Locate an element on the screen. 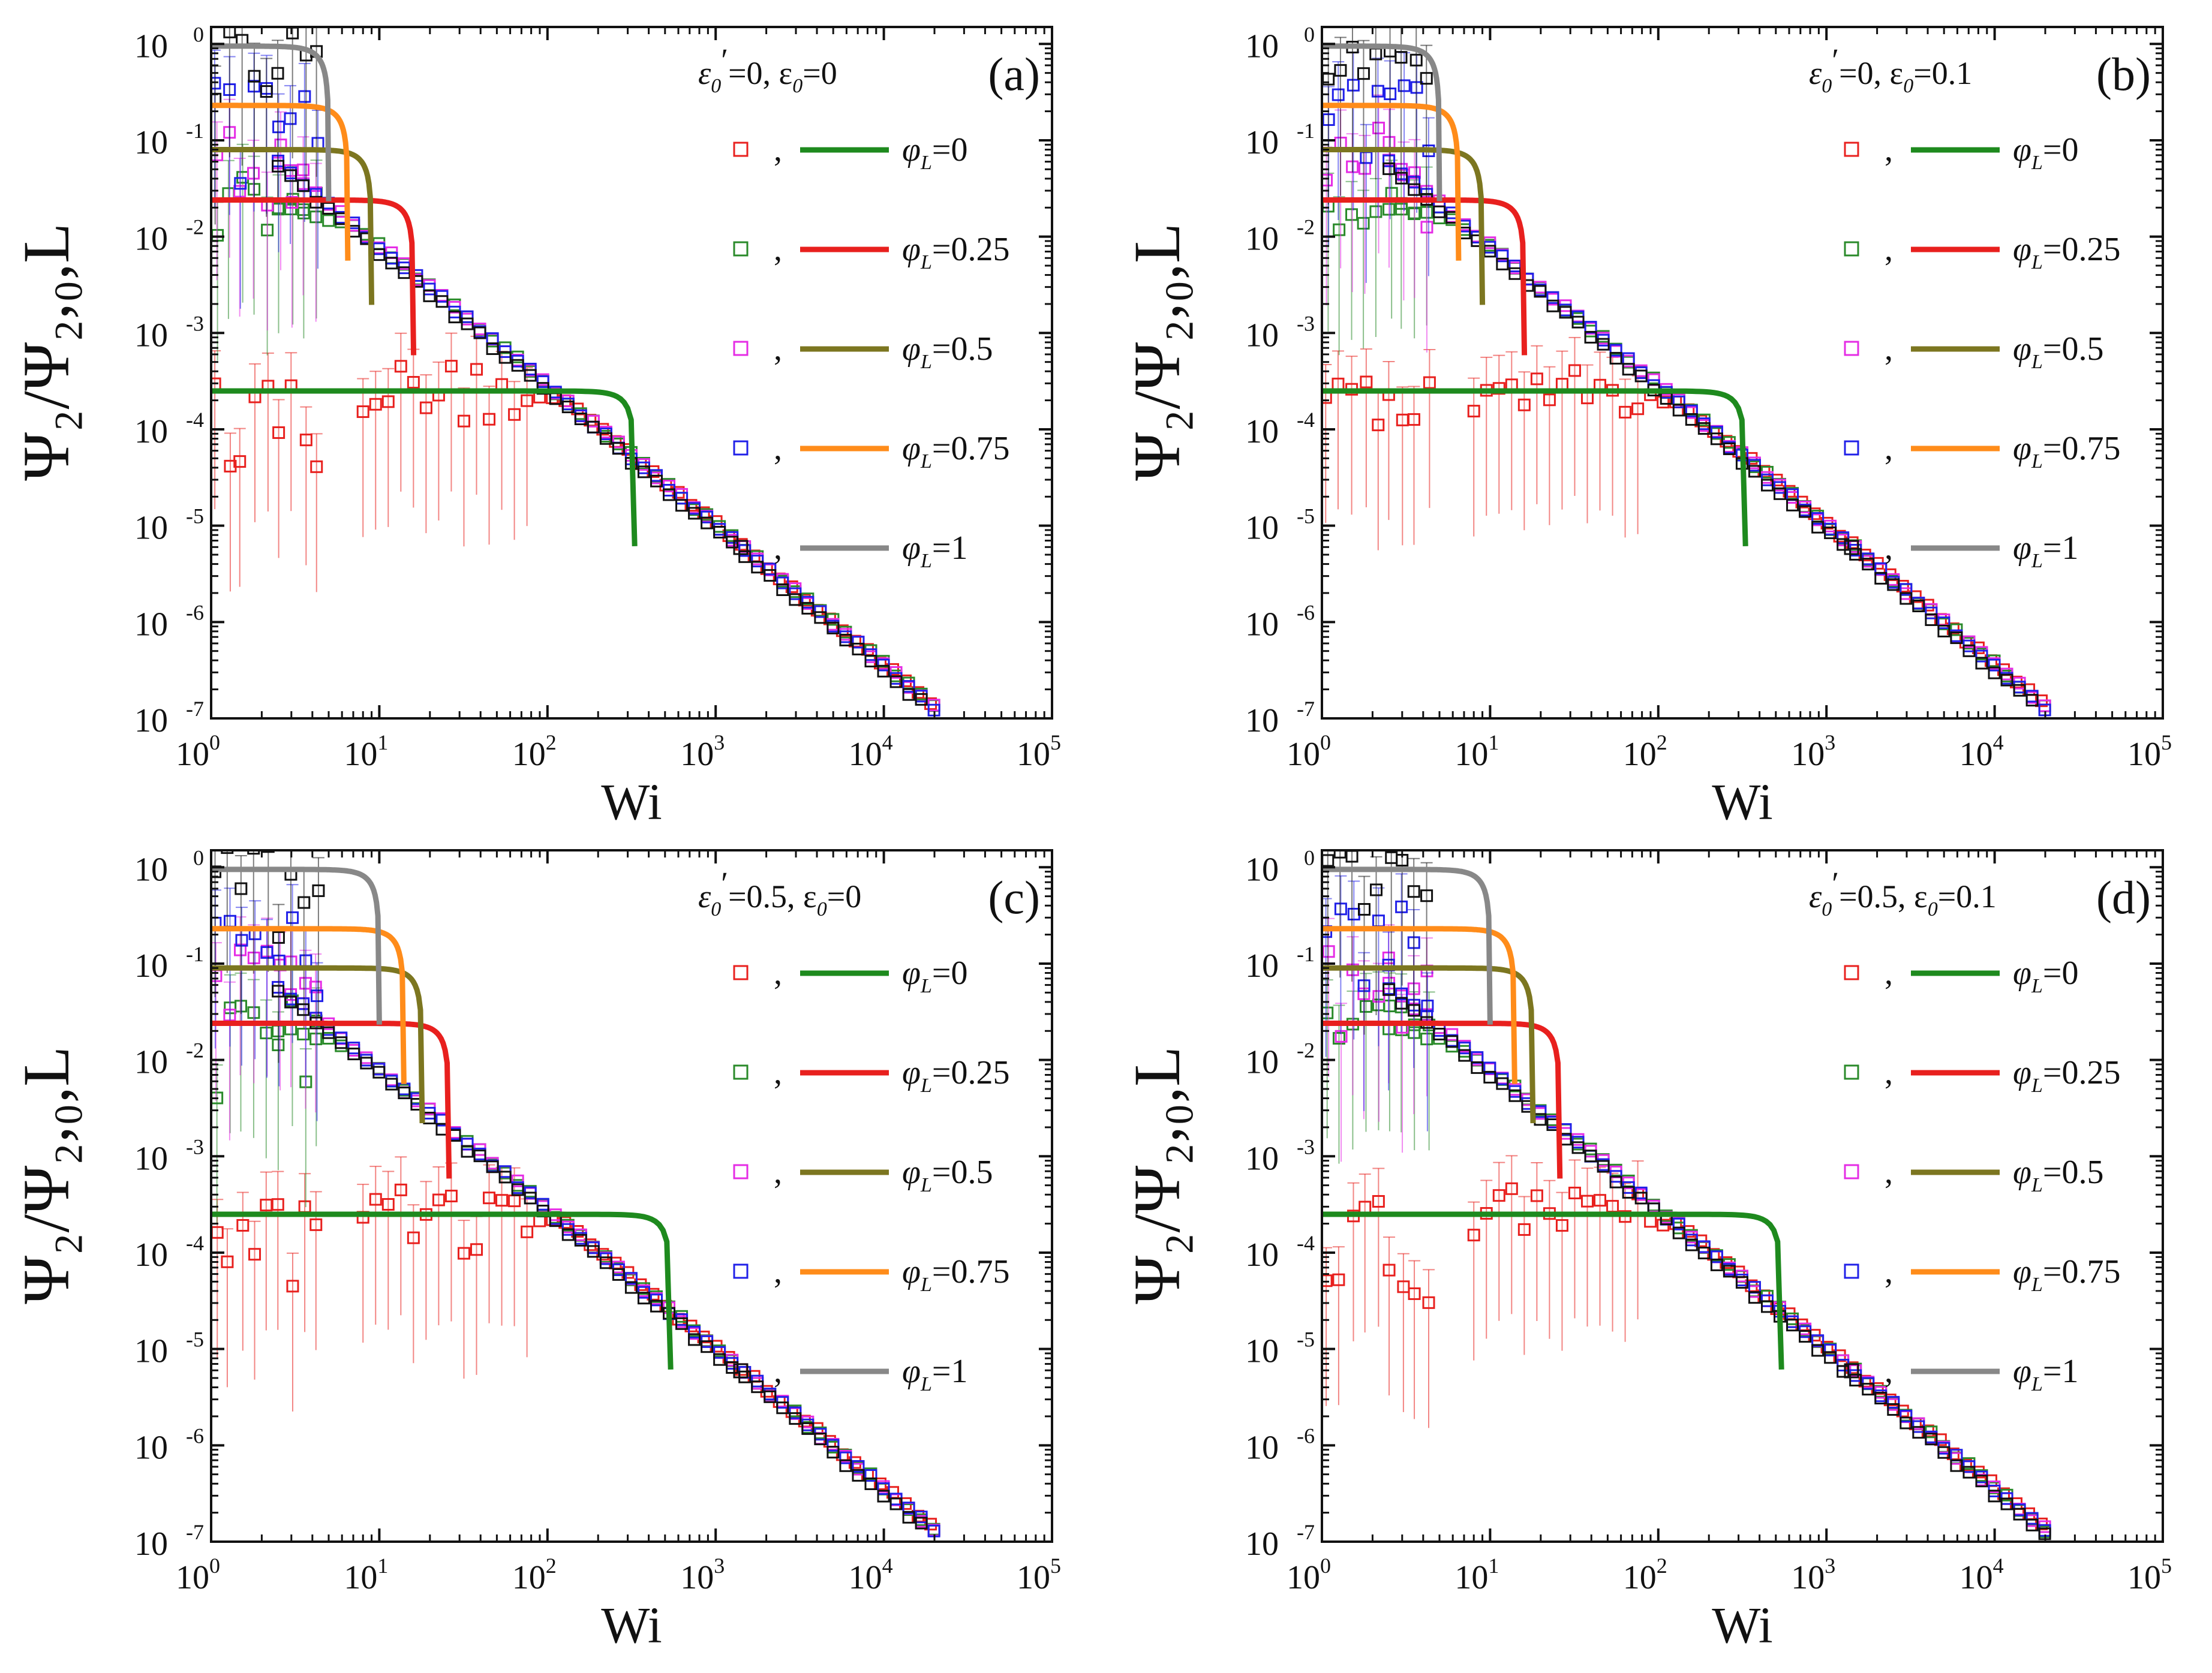 This screenshot has height=1673, width=2212. y-tick-label: 10 0 is located at coordinates (169, 43).